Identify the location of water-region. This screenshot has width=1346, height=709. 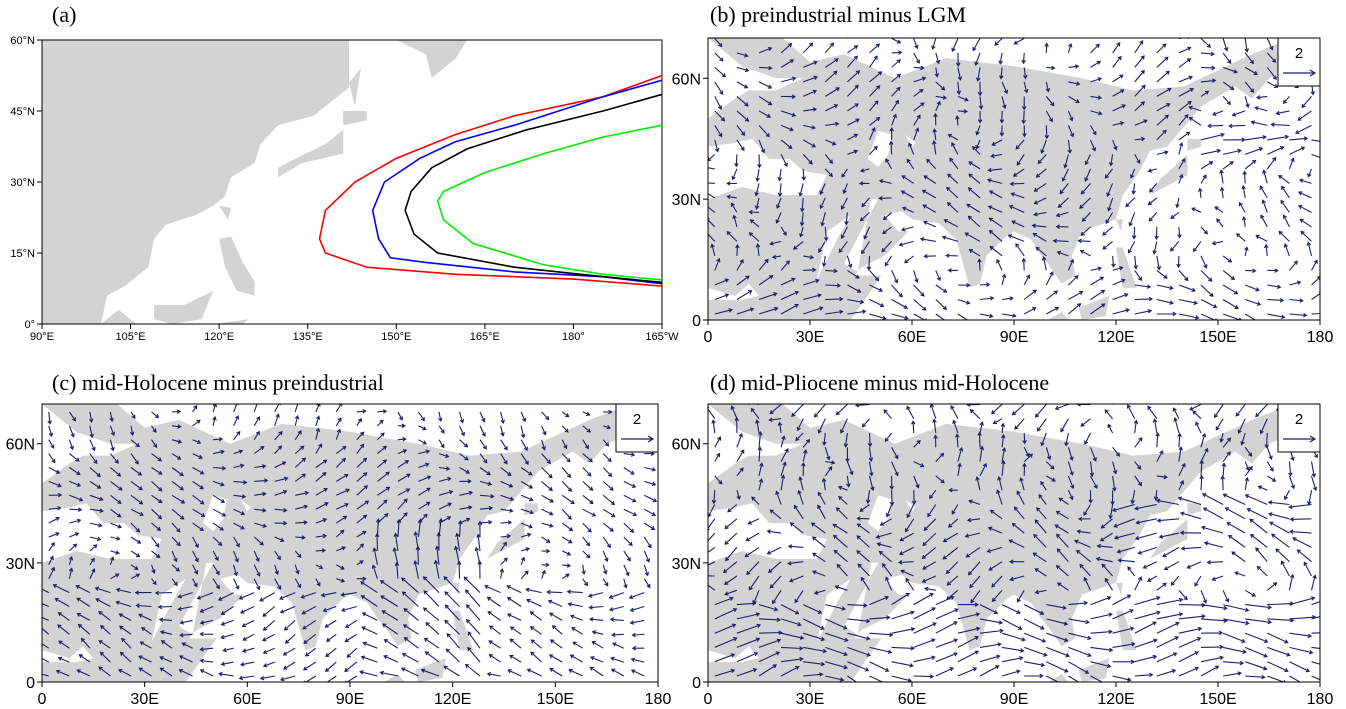
(861, 235).